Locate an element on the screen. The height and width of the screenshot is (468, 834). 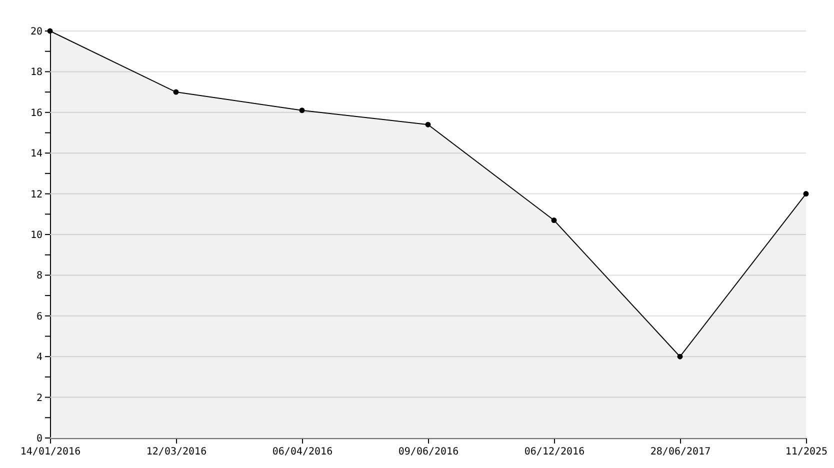
x-tick-label: 28/06/2017 is located at coordinates (680, 452).